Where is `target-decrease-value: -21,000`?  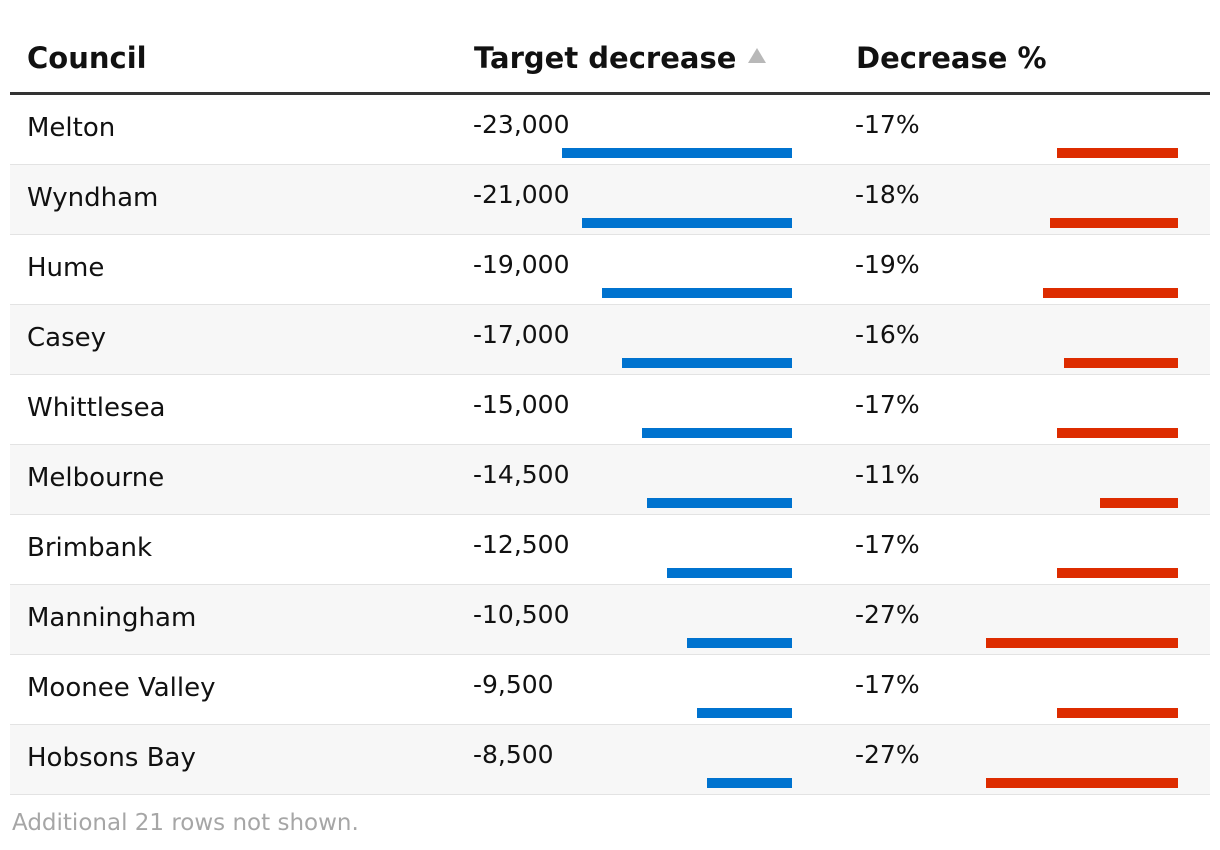 target-decrease-value: -21,000 is located at coordinates (521, 194).